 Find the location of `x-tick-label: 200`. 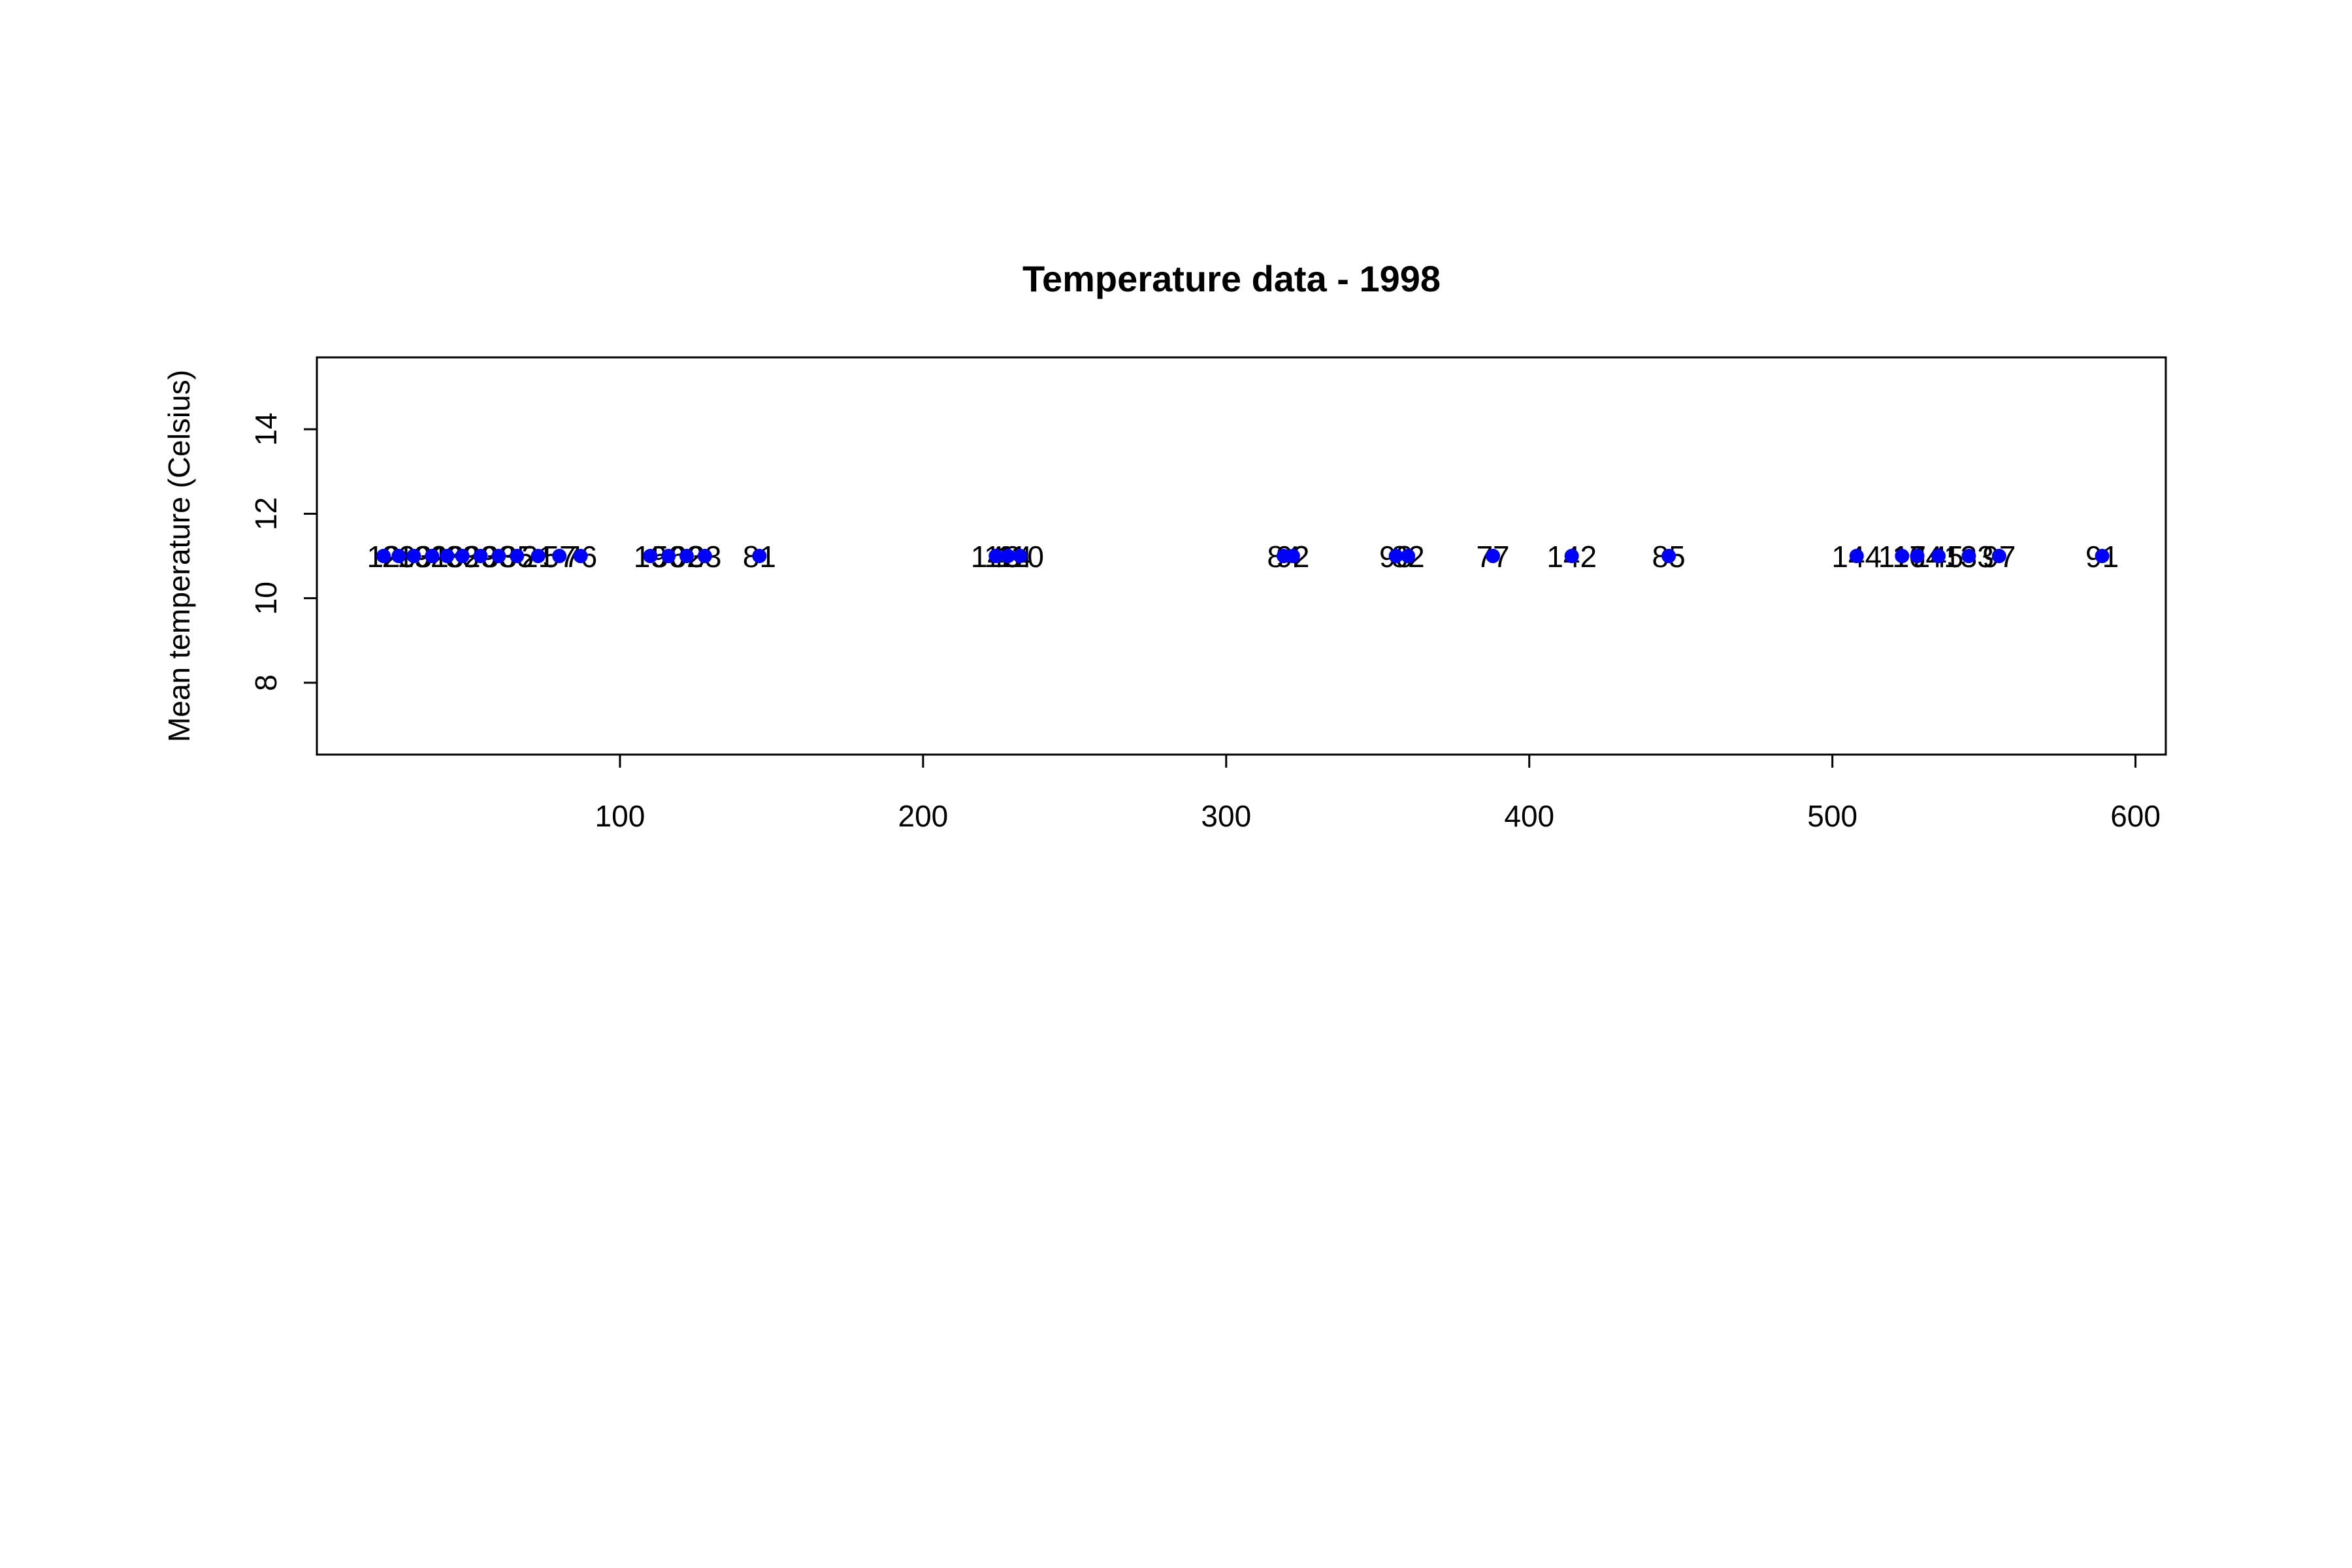

x-tick-label: 200 is located at coordinates (923, 816).